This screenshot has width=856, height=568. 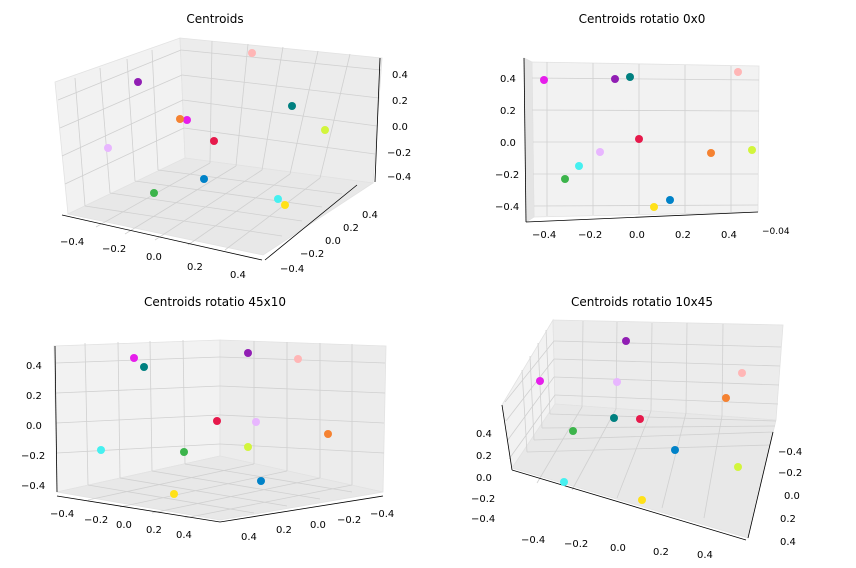 I want to click on floor-pane, so click(x=644, y=471).